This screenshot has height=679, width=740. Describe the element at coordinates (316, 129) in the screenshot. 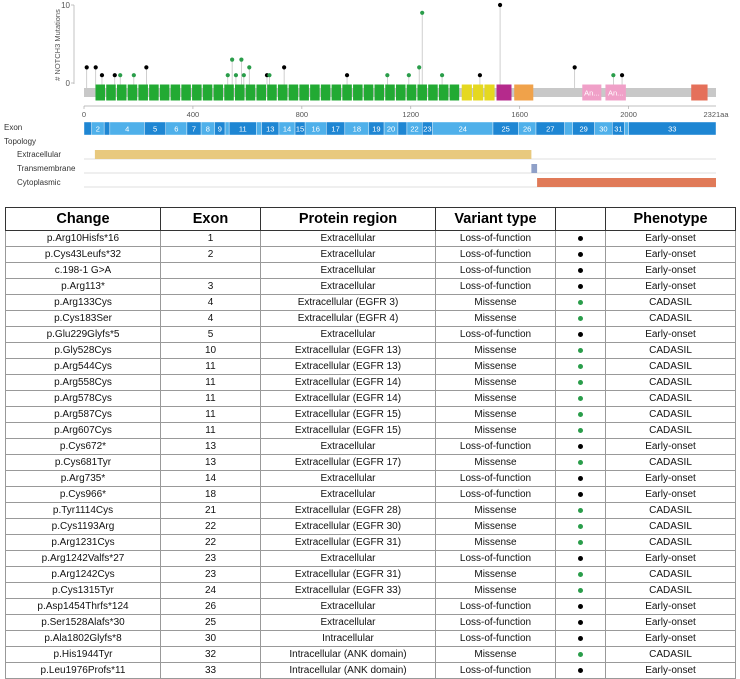

I see `exon-label: 16` at that location.